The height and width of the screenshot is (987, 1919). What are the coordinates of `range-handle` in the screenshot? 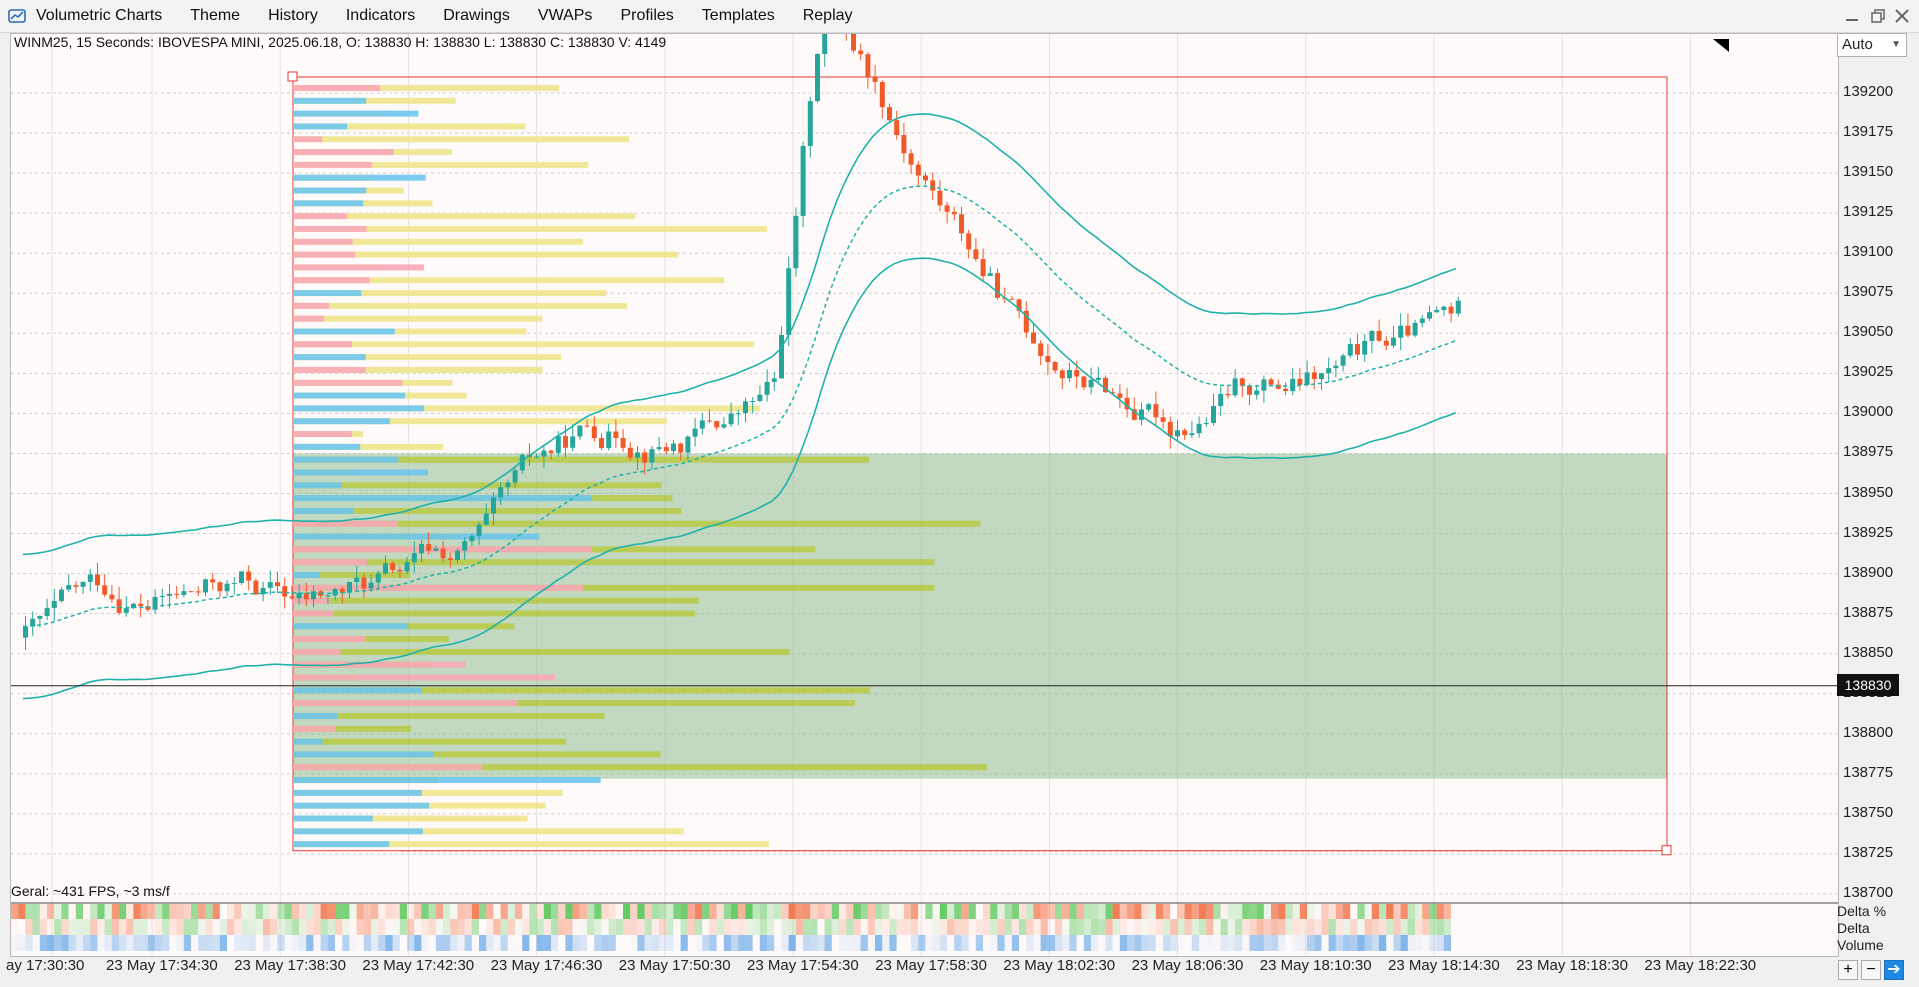 It's located at (1666, 850).